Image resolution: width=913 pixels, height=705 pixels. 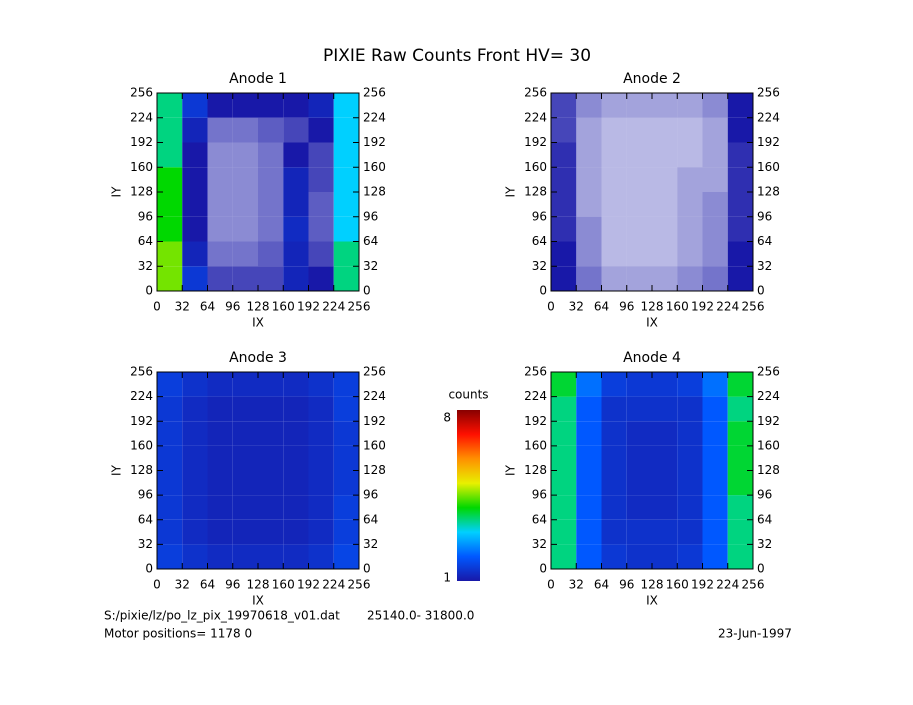 I want to click on x-tick-label: 32, so click(x=182, y=307).